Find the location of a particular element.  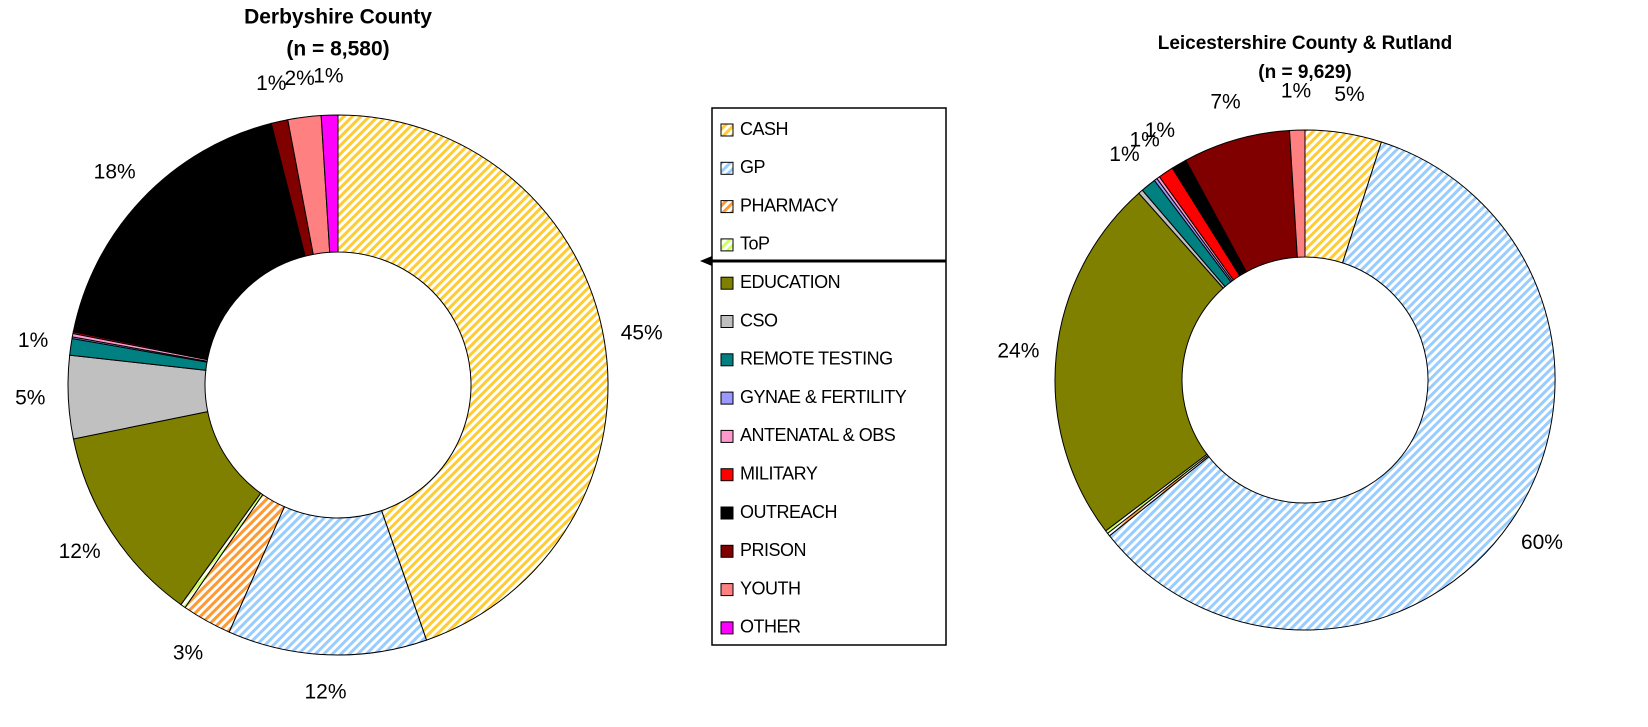

chart-subtitle: (n = 9,629) is located at coordinates (1304, 72).